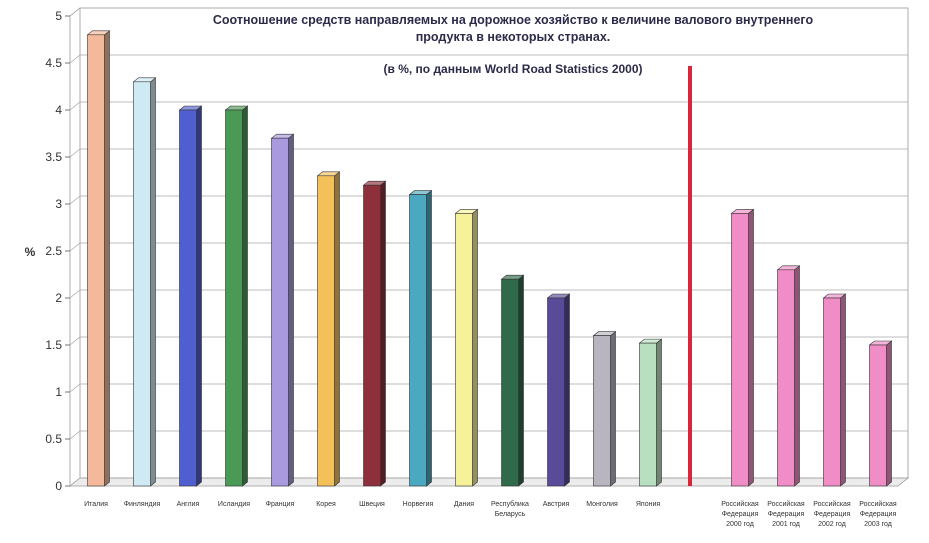 This screenshot has height=543, width=929. I want to click on x-tick-label: Франция, so click(280, 504).